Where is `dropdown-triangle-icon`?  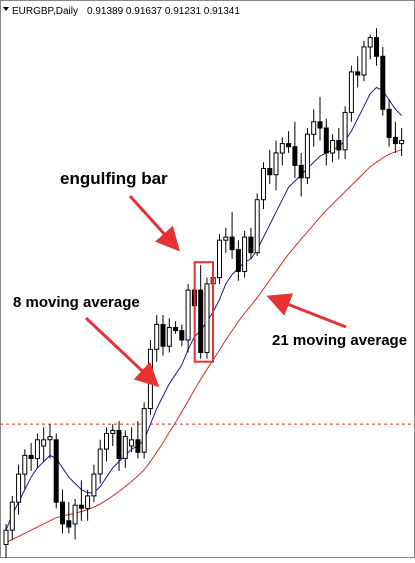 dropdown-triangle-icon is located at coordinates (6, 9).